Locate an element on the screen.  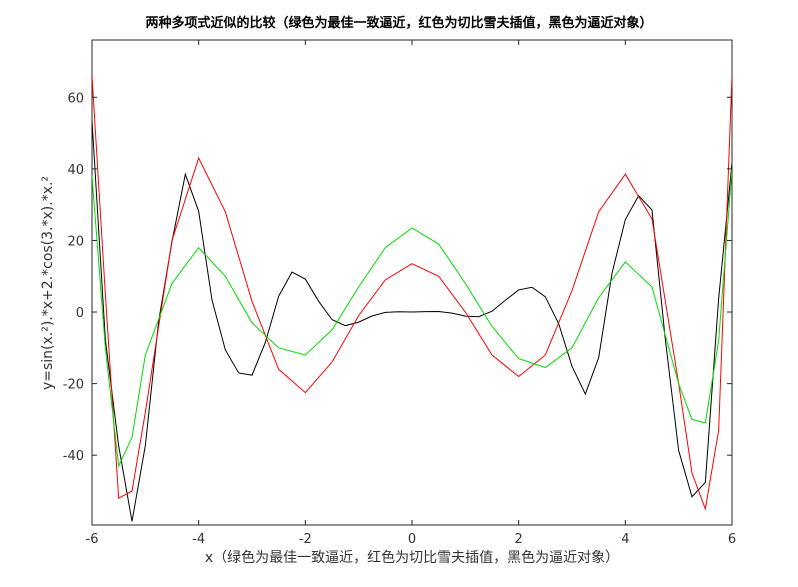
y-axis-label: y=sin(x.²).*x+2.*cos(3.*x).*x.² is located at coordinates (48, 283).